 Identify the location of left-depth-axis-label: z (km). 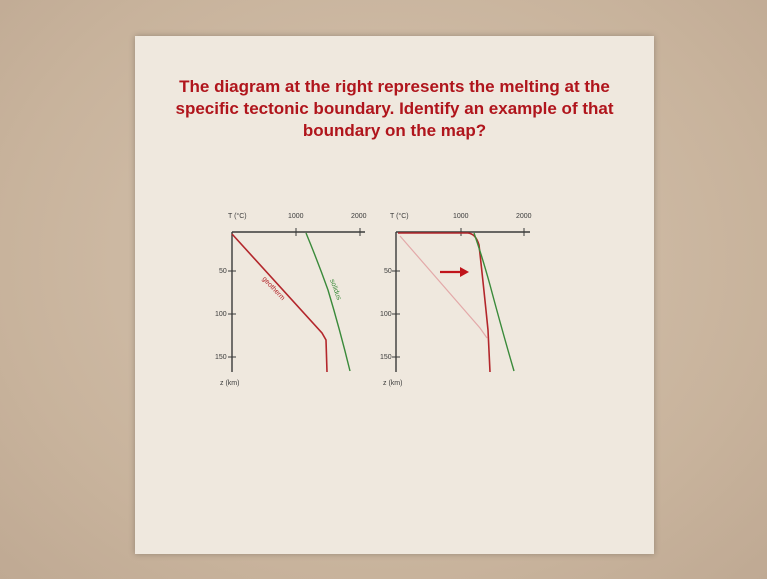
(229, 383).